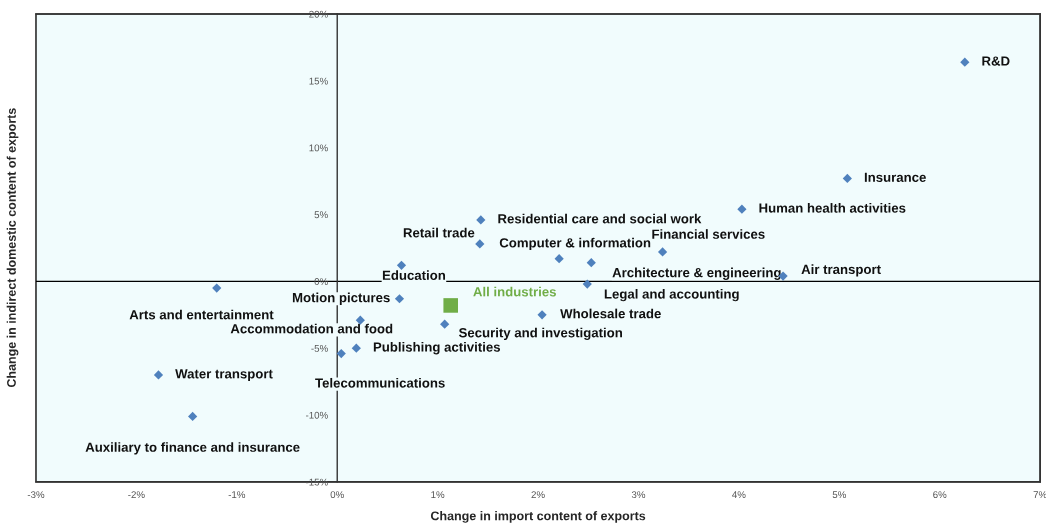 The width and height of the screenshot is (1046, 527). I want to click on annotation: Security and investigation, so click(540, 334).